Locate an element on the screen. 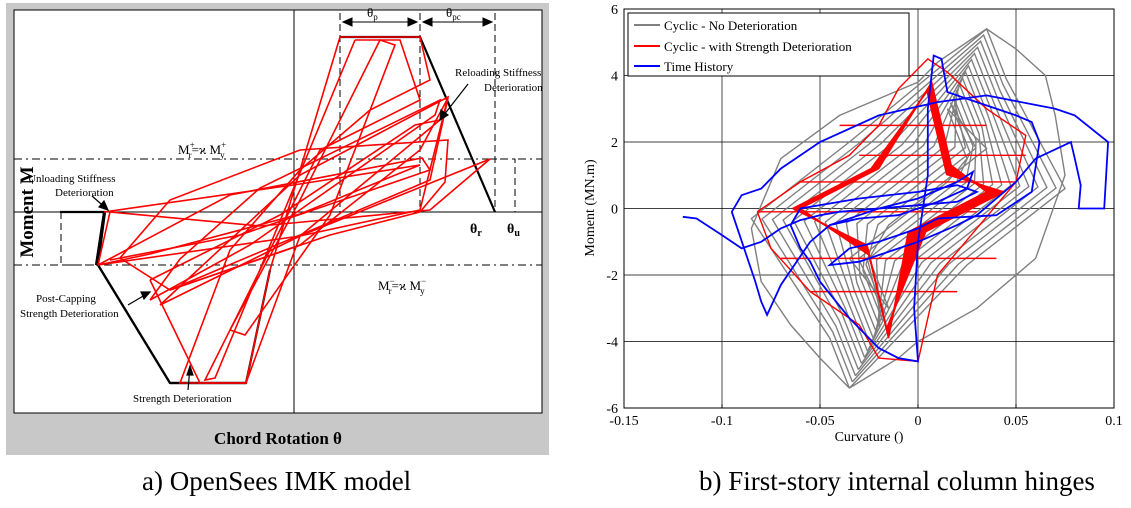 The width and height of the screenshot is (1131, 508). mr-pos-label: M+ r=ϰ M+ y is located at coordinates (202, 150).